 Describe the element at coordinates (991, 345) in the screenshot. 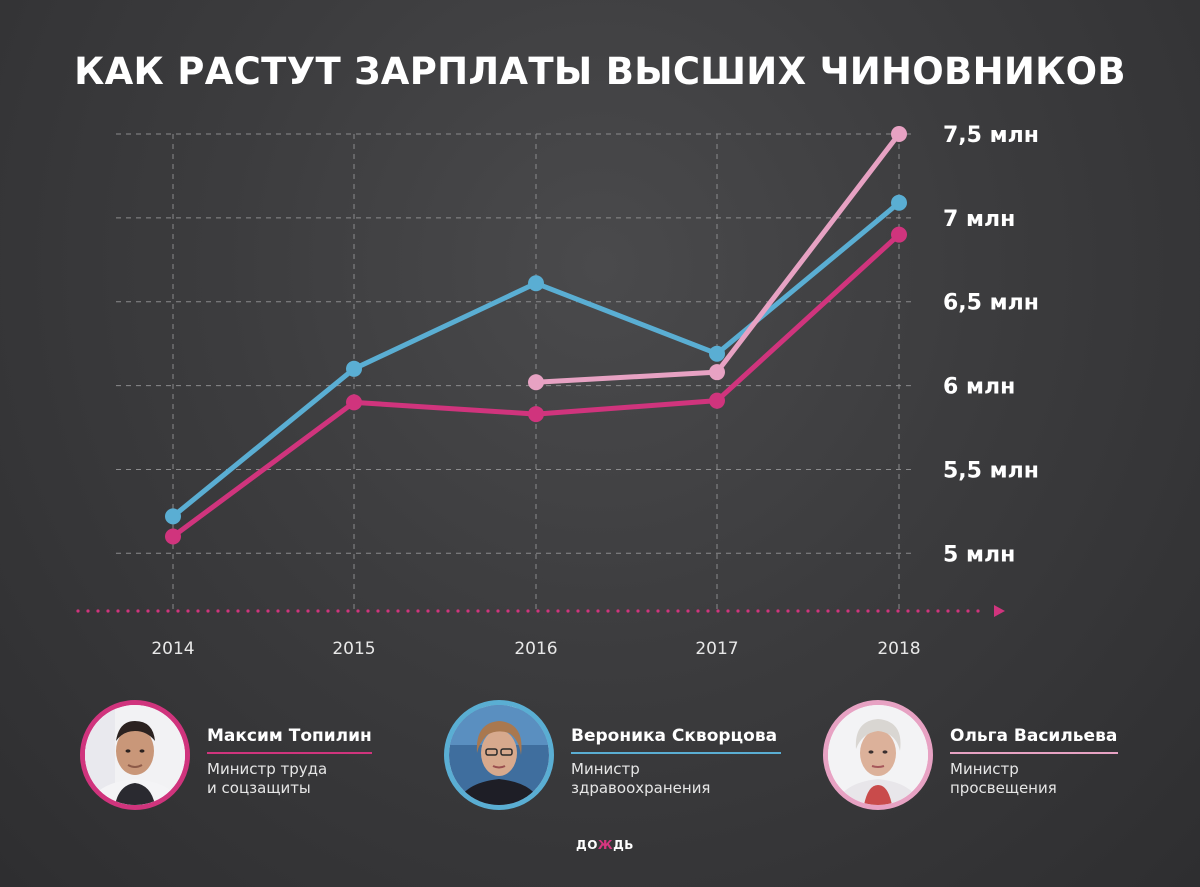

I see `y-tick-labels: 5 млн 5,5 млн 6 млн 6,5 млн 7 млн 7,5 млн` at that location.